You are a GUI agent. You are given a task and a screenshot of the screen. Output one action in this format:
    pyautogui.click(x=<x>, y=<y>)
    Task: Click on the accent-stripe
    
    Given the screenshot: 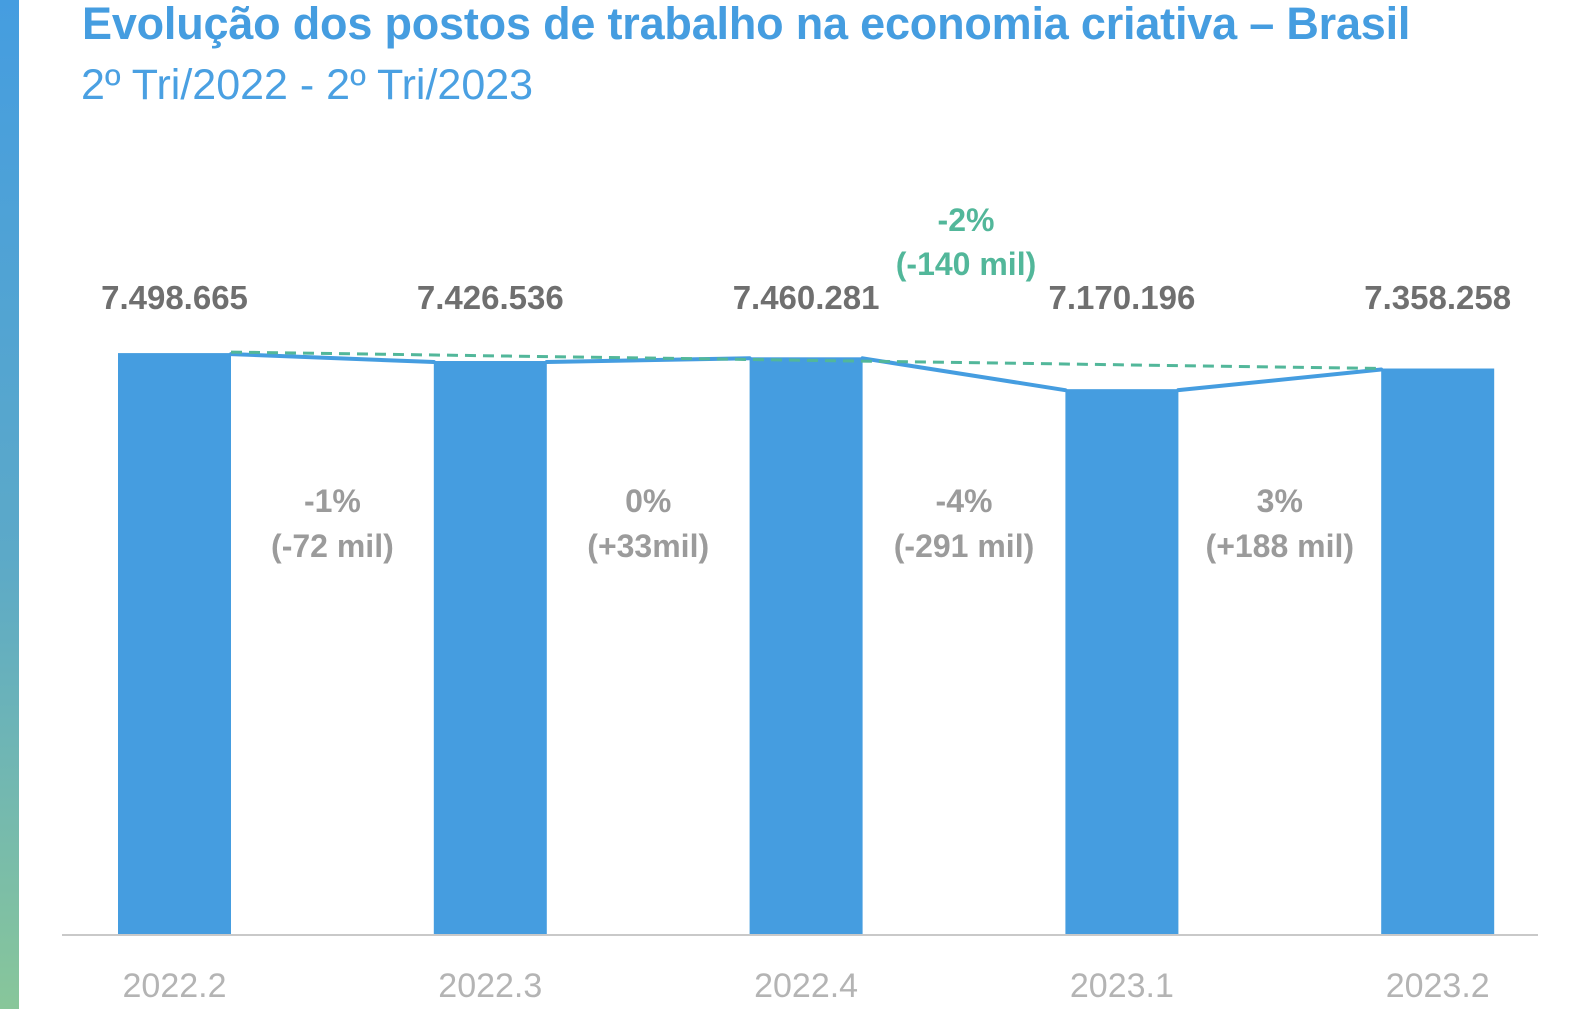 What is the action you would take?
    pyautogui.click(x=9, y=504)
    